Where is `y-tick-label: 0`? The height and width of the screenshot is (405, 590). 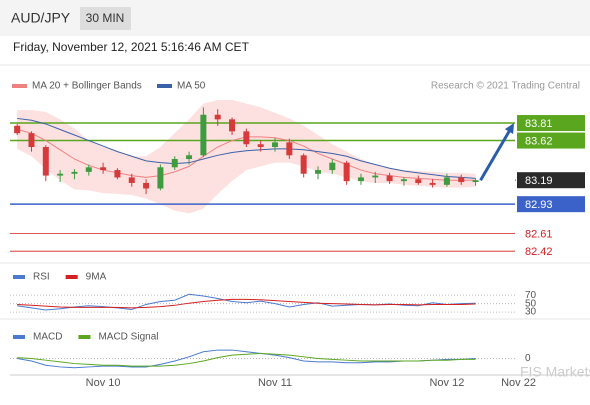 y-tick-label: 0 is located at coordinates (528, 358).